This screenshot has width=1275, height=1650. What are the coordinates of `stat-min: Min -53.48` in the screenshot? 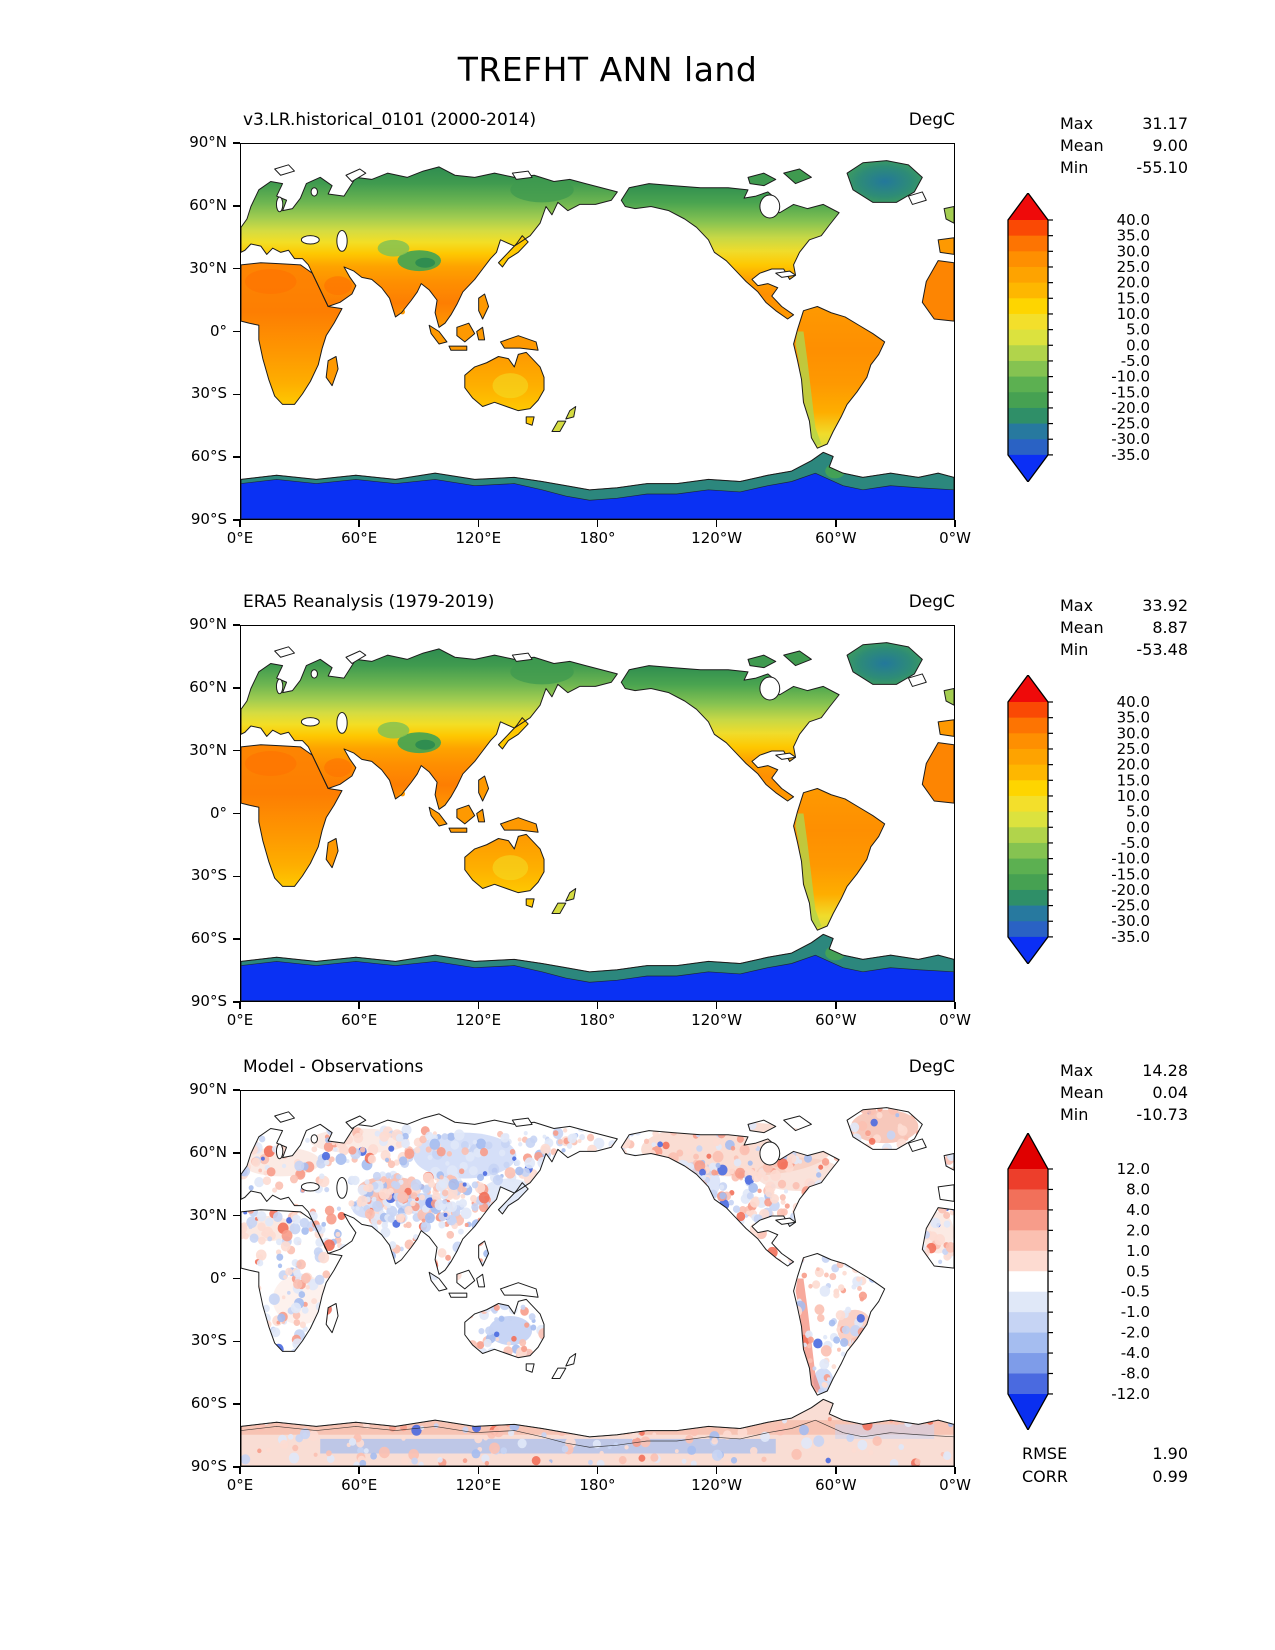 It's located at (1124, 649).